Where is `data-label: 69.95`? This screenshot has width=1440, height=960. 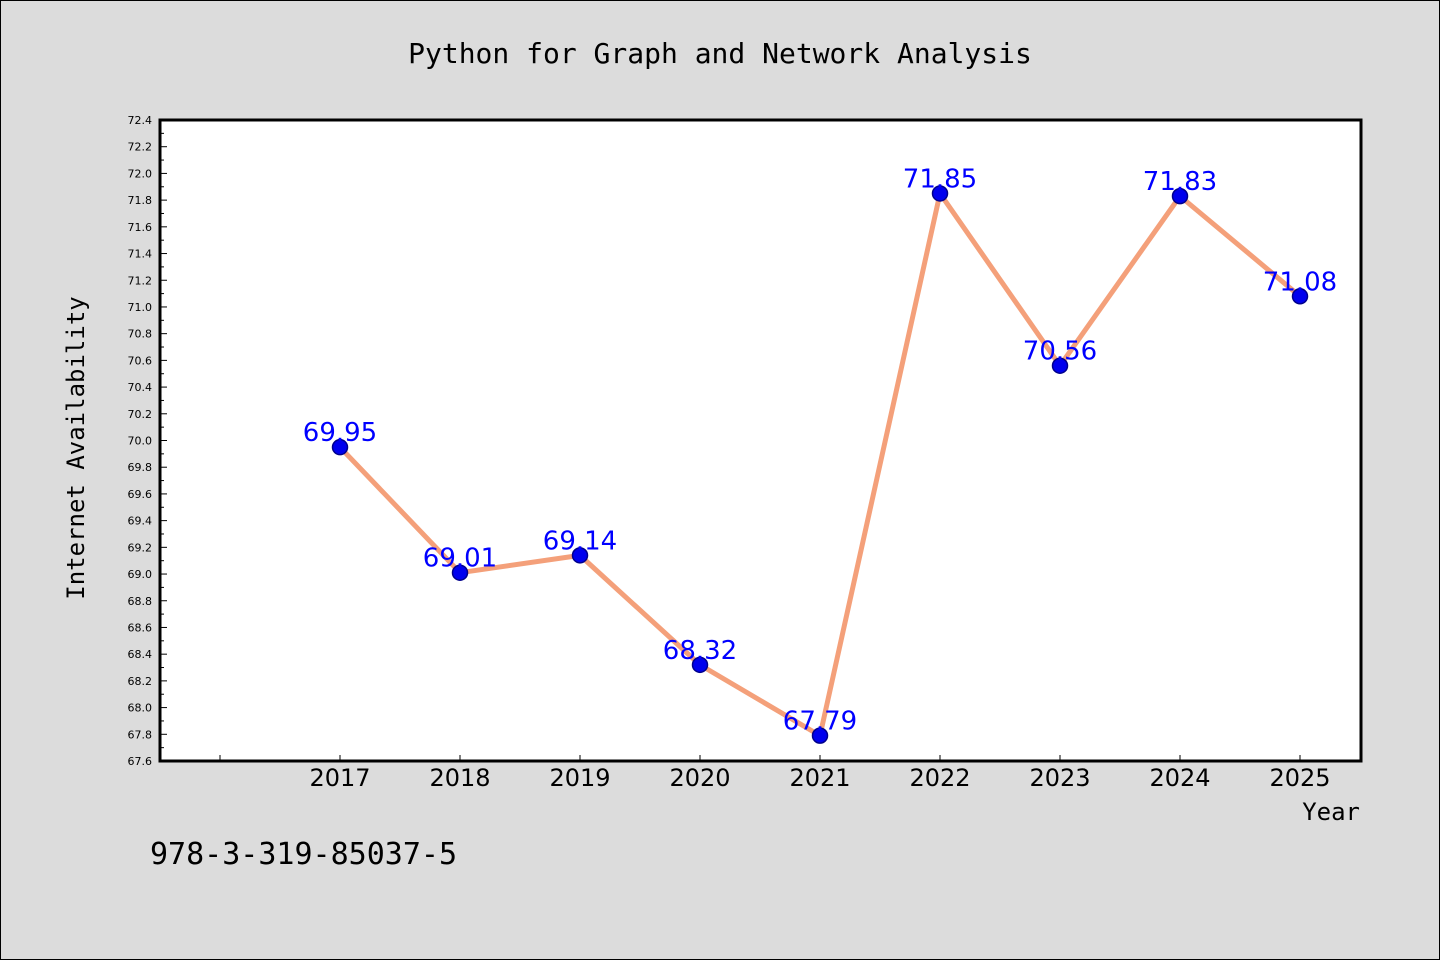
data-label: 69.95 is located at coordinates (340, 433).